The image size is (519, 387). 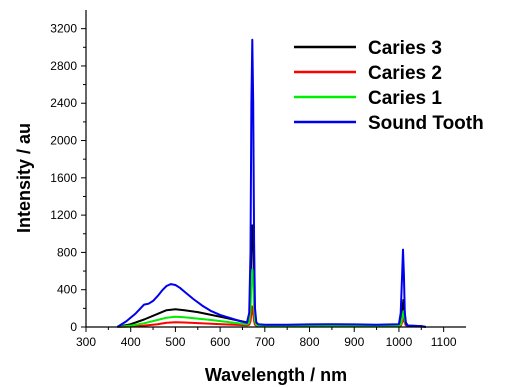 I want to click on y-tick-label: 0, so click(x=73, y=327).